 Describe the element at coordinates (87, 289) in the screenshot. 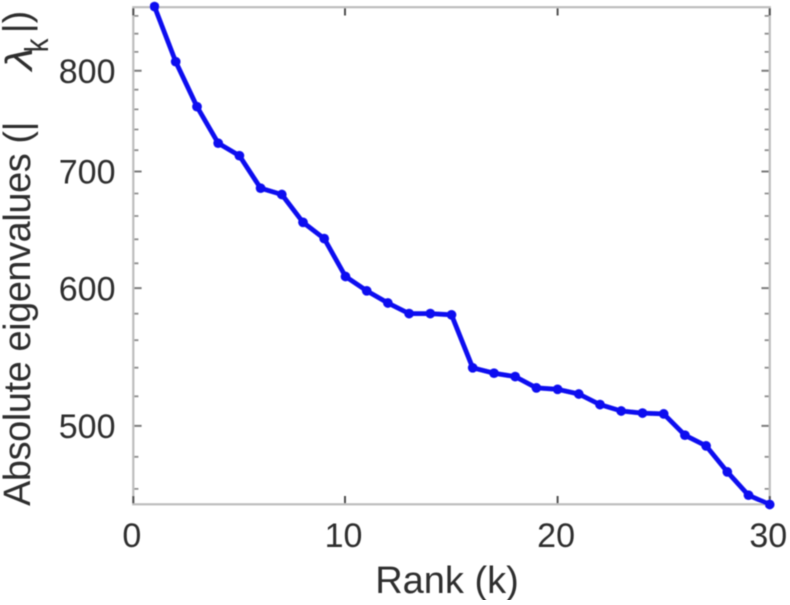

I see `svg-text: 600` at that location.